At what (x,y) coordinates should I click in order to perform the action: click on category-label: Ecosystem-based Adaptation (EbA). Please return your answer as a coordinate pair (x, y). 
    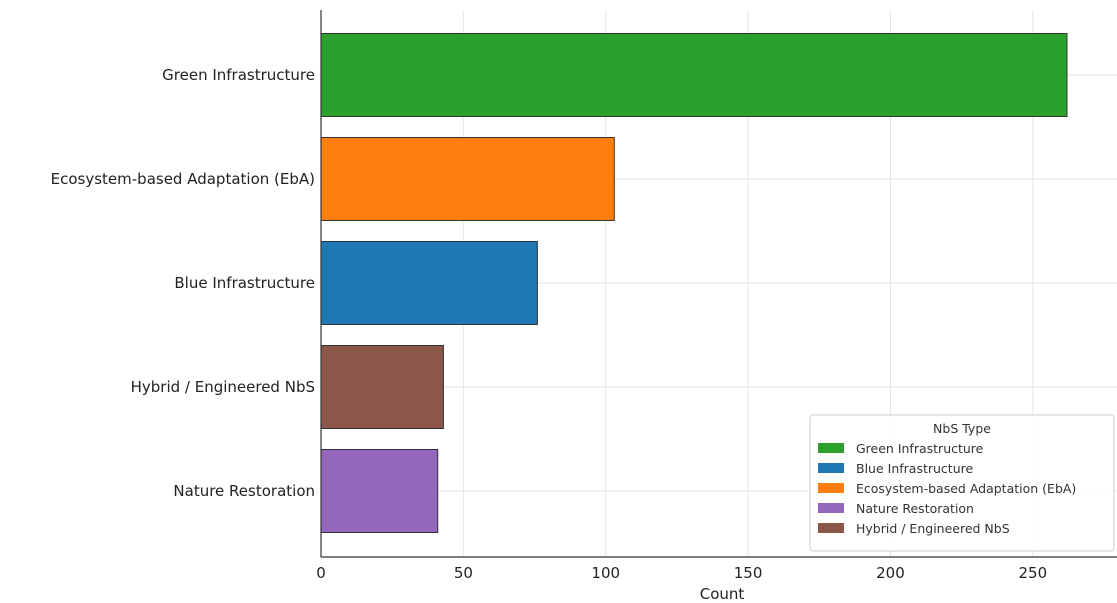
    Looking at the image, I should click on (183, 179).